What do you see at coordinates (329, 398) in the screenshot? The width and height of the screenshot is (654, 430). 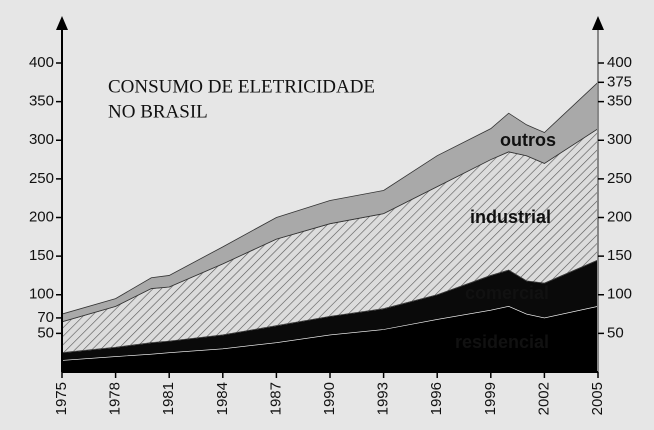 I see `x-tick-label: 1990` at bounding box center [329, 398].